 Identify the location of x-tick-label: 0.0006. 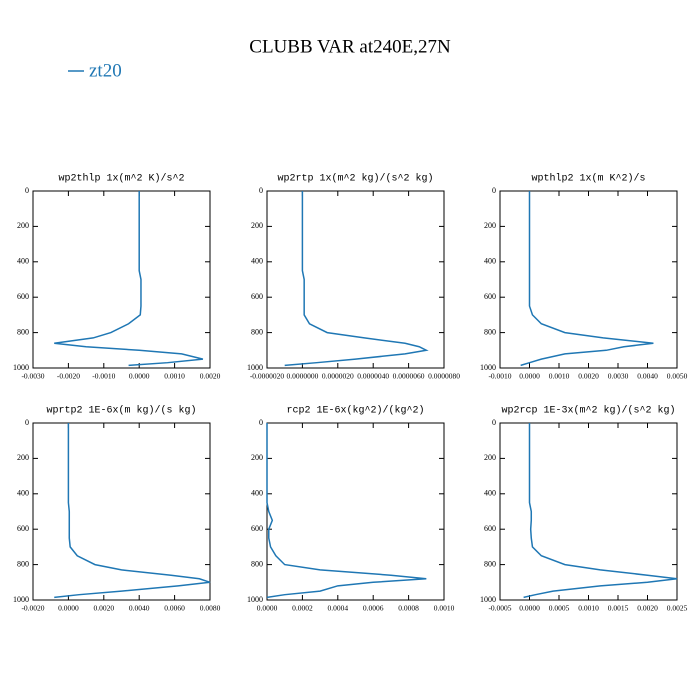
(373, 608).